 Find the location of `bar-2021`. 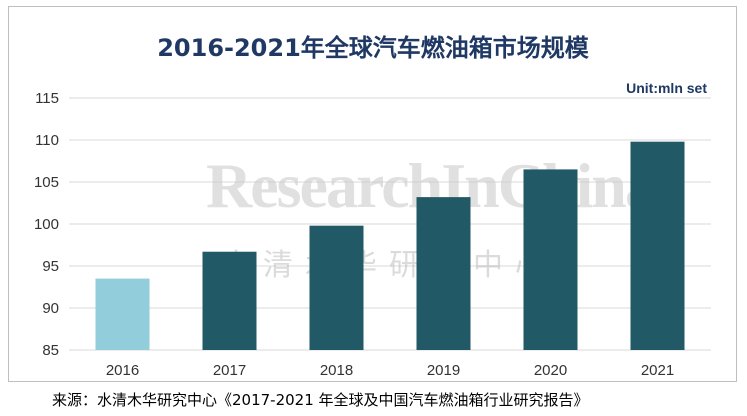

bar-2021 is located at coordinates (657, 245).